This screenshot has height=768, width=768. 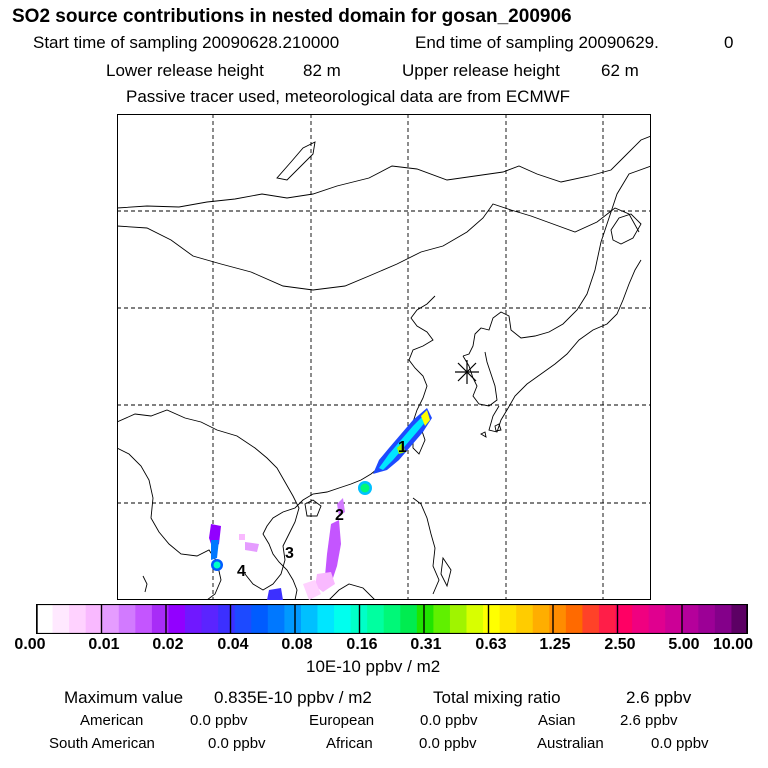 What do you see at coordinates (620, 644) in the screenshot?
I see `legend-tick-9: 2.50` at bounding box center [620, 644].